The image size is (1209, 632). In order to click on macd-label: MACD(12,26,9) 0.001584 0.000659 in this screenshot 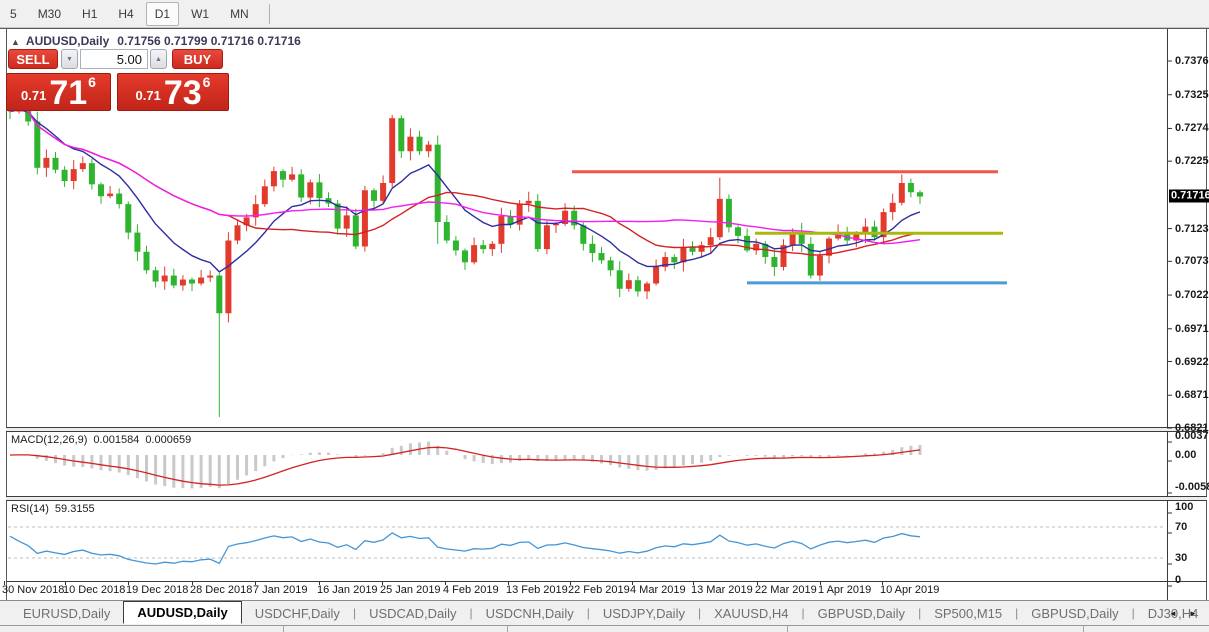, I will do `click(101, 440)`.